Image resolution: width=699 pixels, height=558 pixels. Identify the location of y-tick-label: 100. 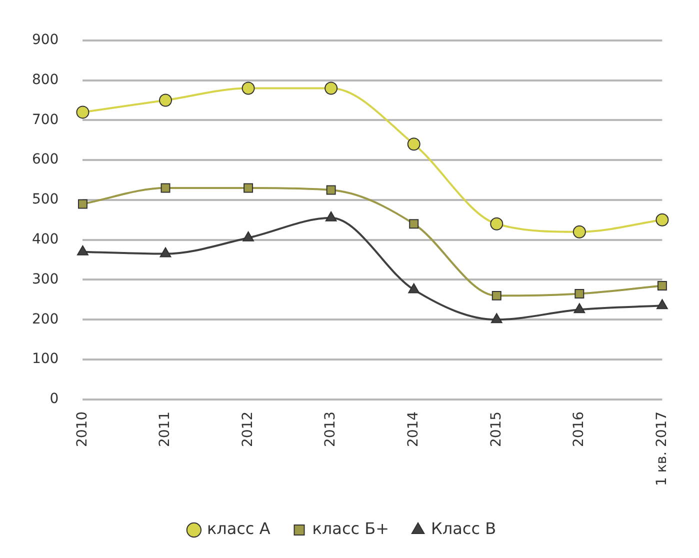
(45, 359).